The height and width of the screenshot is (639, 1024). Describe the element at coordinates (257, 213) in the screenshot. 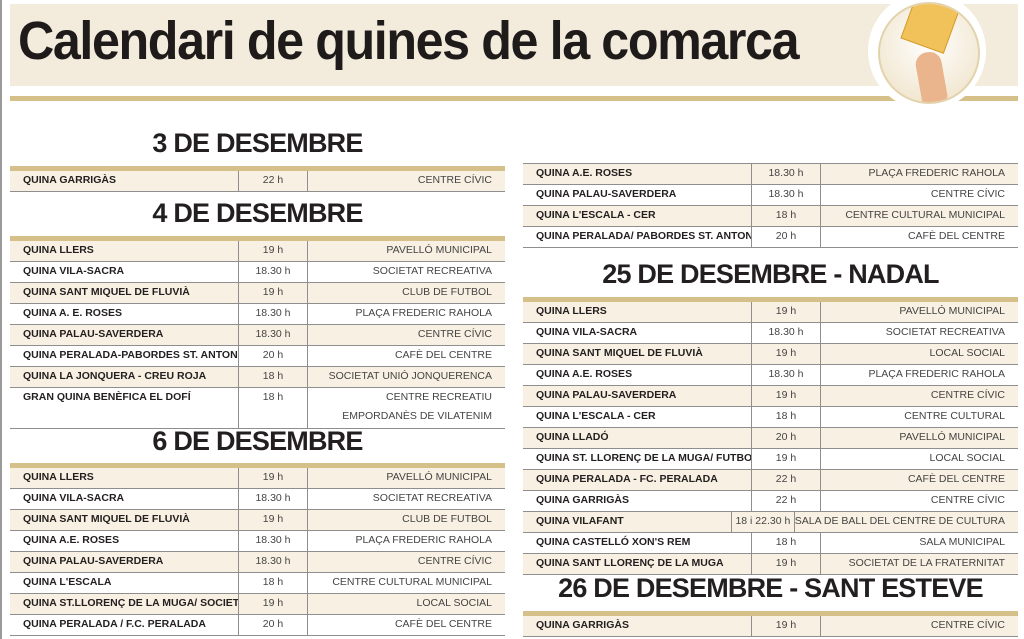

I see `section-heading: 4 DE DESEMBRE` at that location.